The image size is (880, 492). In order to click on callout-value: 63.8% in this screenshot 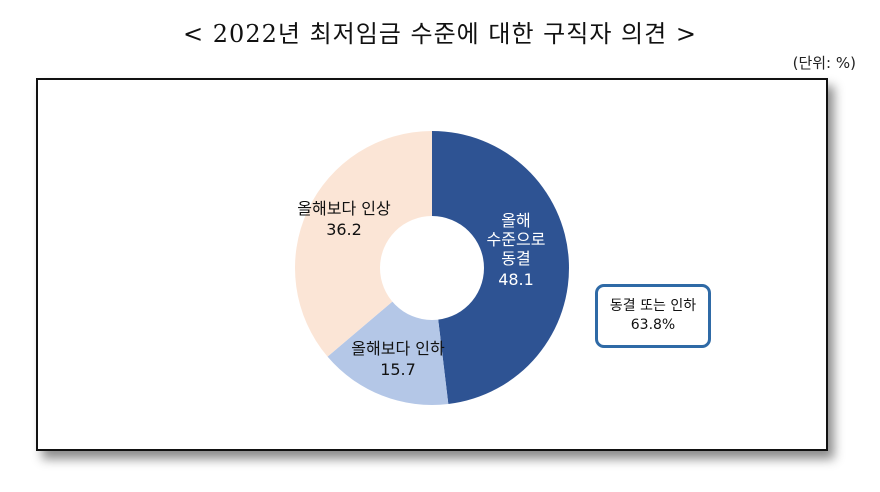, I will do `click(653, 325)`.